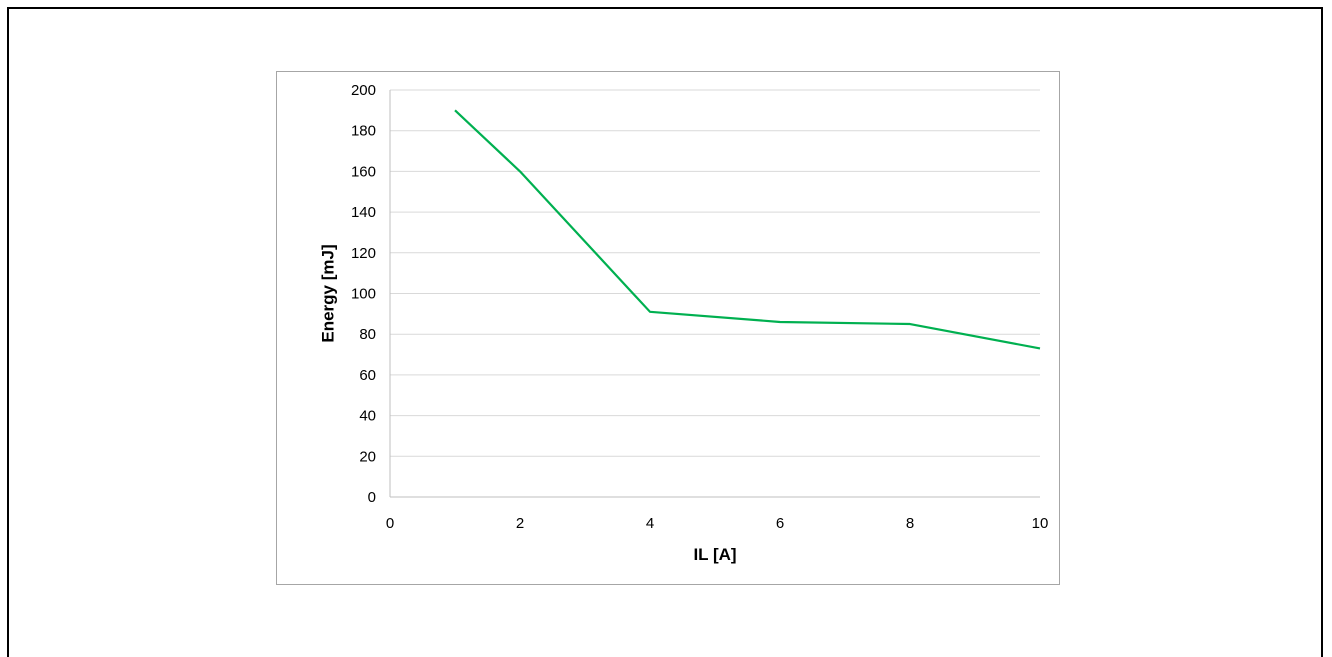 The width and height of the screenshot is (1332, 657). Describe the element at coordinates (363, 131) in the screenshot. I see `y-tick-label: 180` at that location.